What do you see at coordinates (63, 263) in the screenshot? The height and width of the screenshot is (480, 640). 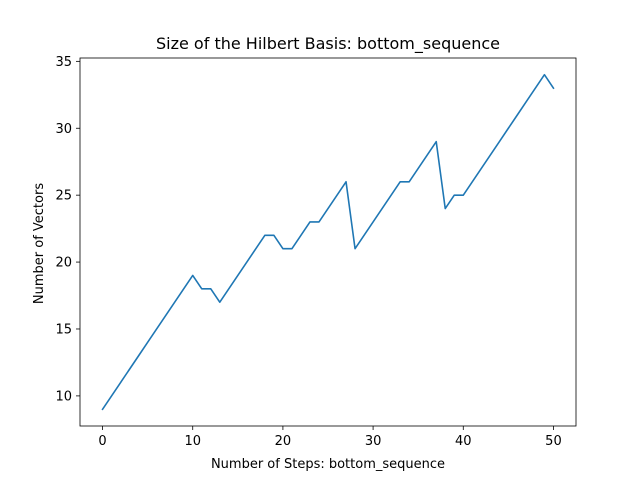 I see `y-tick-label: 20` at bounding box center [63, 263].